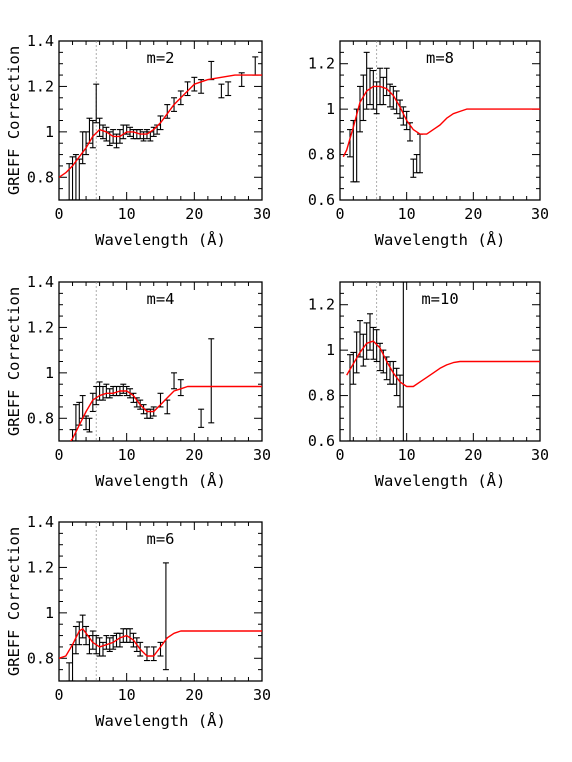 Image resolution: width=572 pixels, height=762 pixels. Describe the element at coordinates (161, 539) in the screenshot. I see `panel-title: m=6` at that location.